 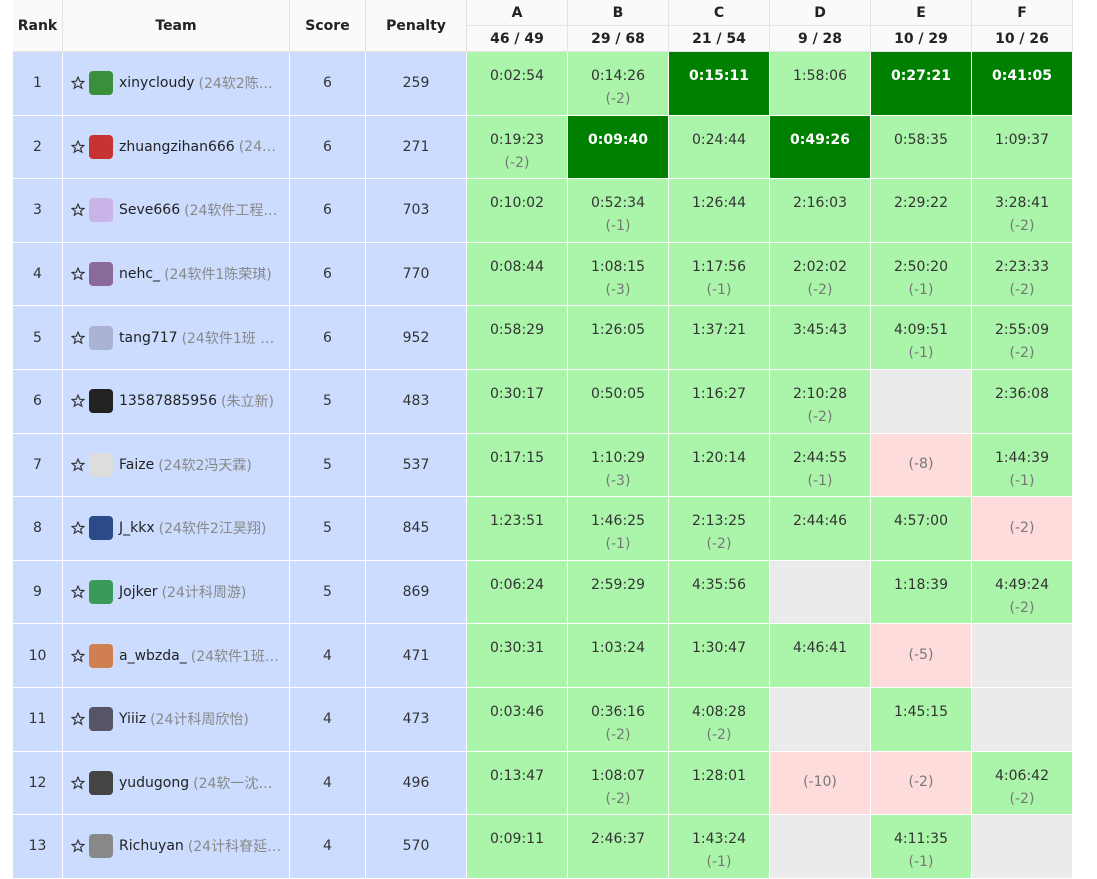 What do you see at coordinates (517, 584) in the screenshot?
I see `solve-time: 0:06:24` at bounding box center [517, 584].